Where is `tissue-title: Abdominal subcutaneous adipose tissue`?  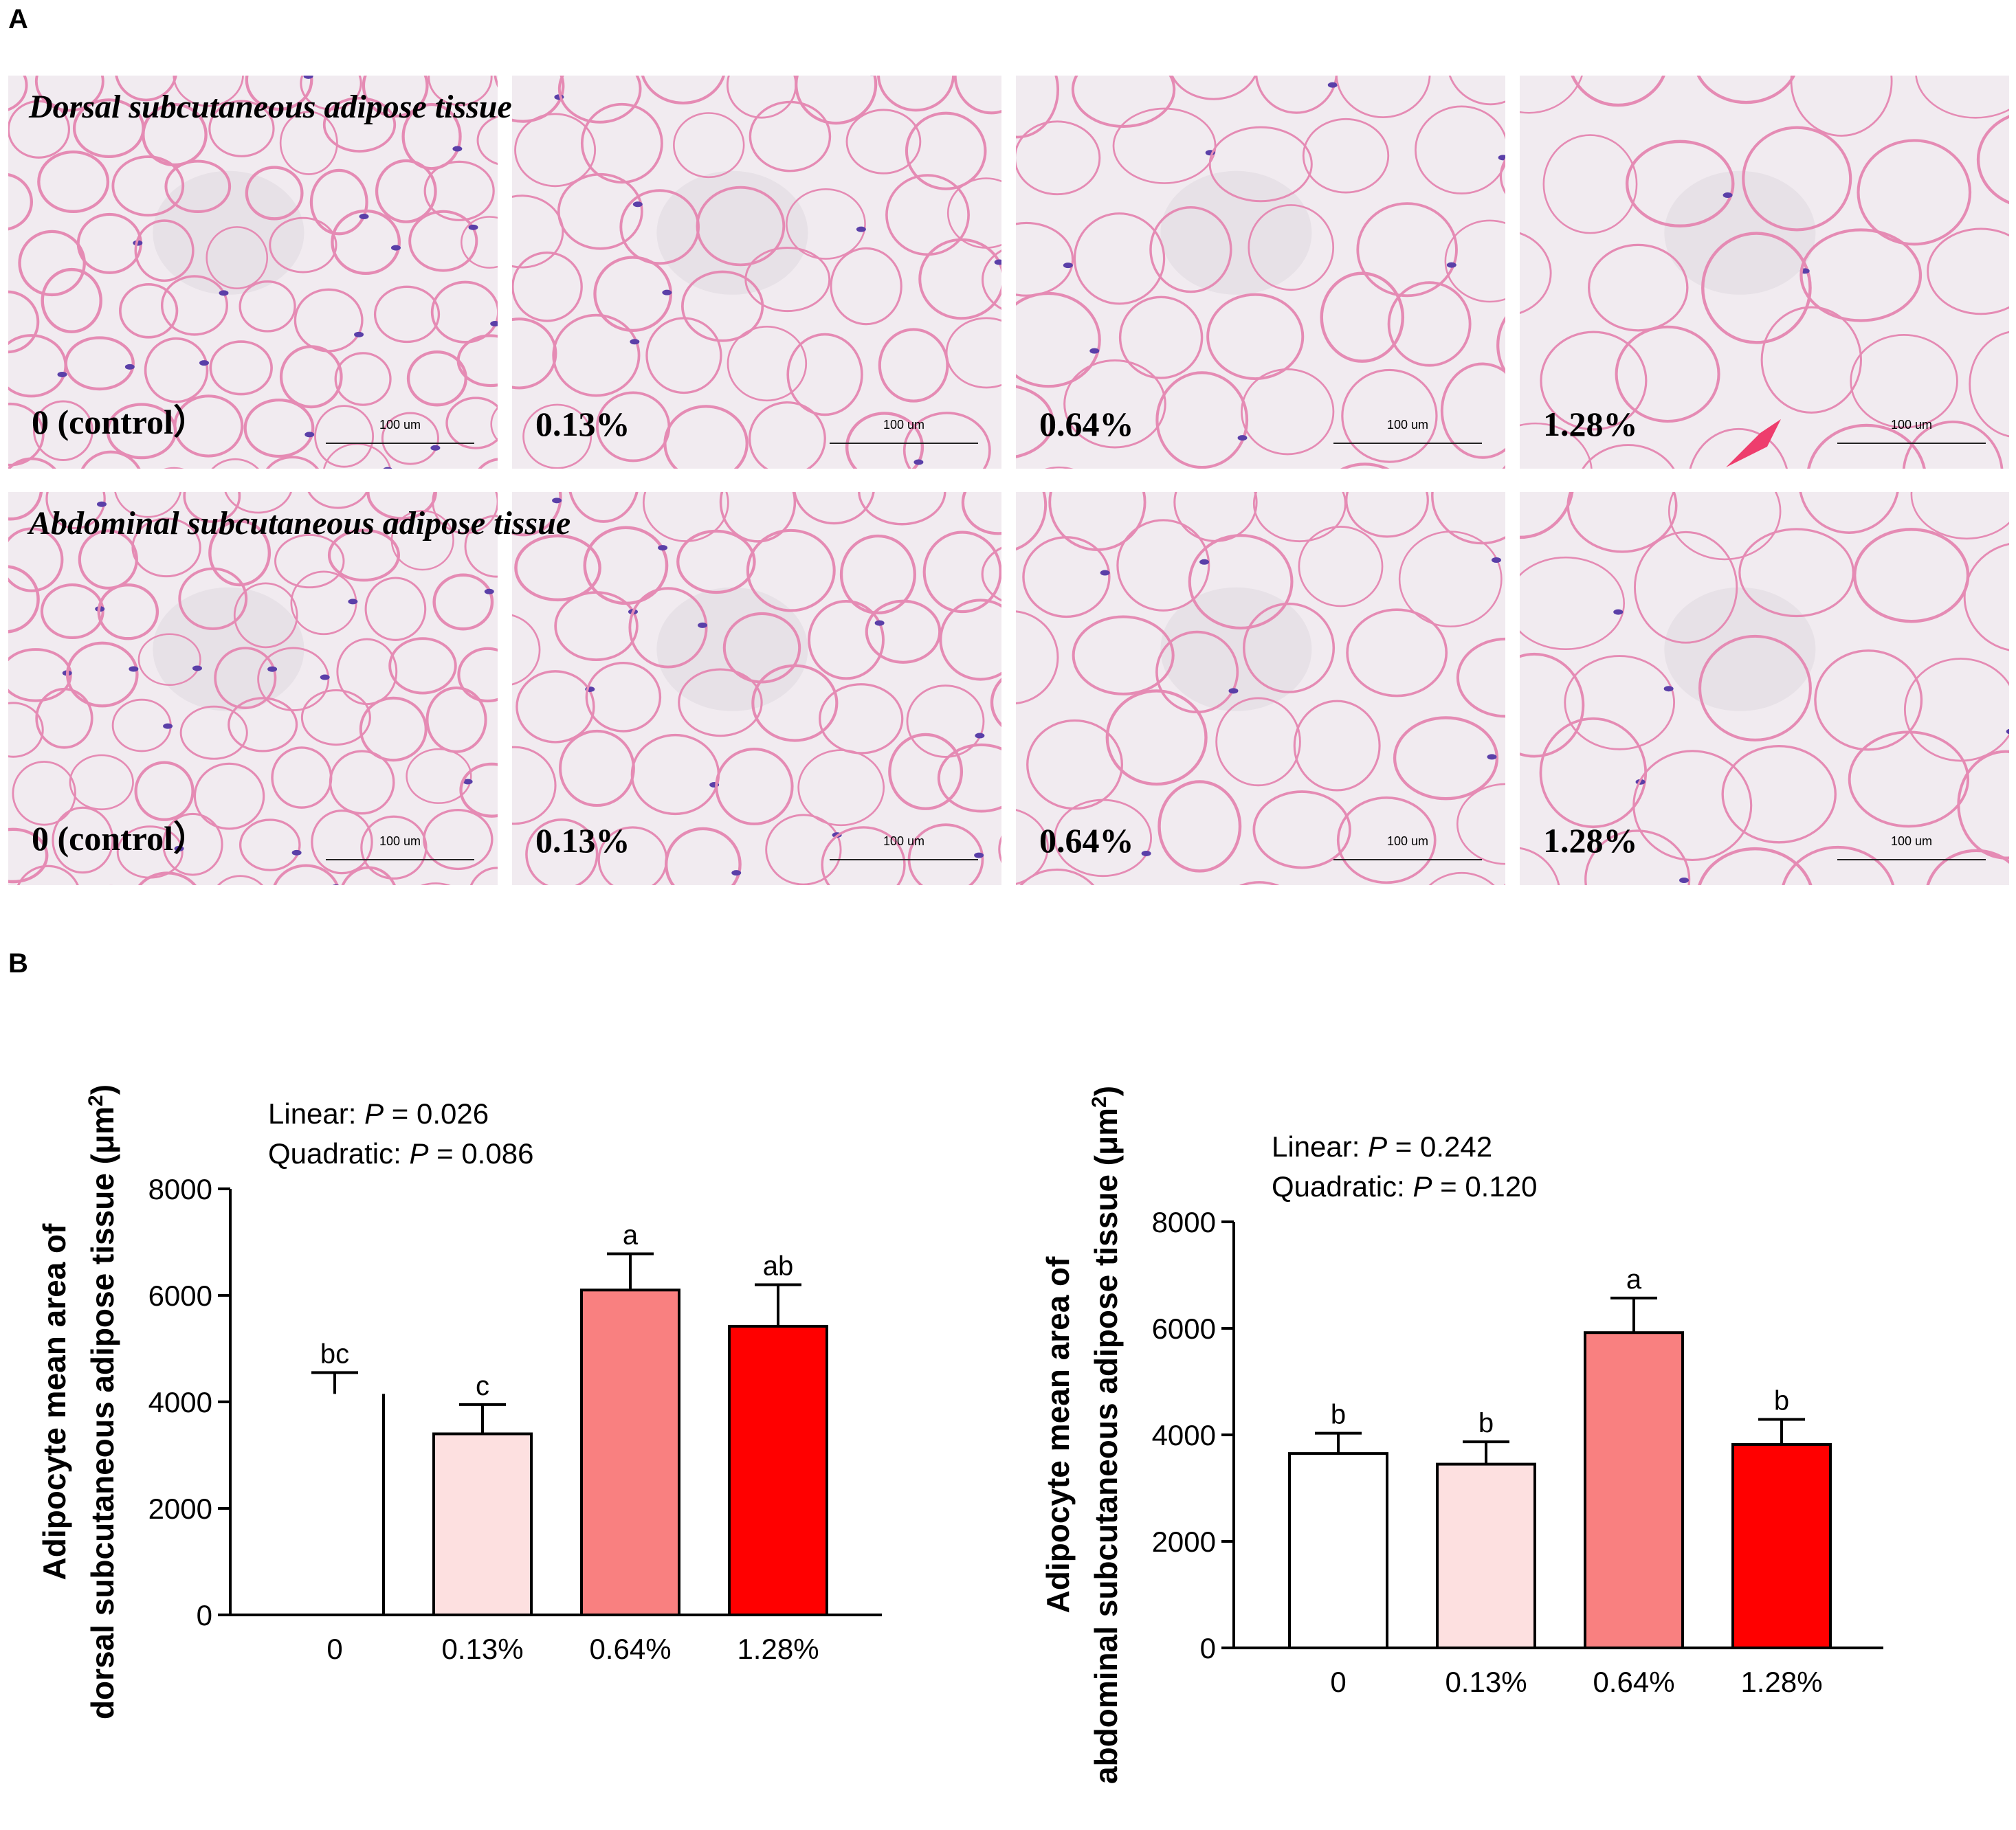
tissue-title: Abdominal subcutaneous adipose tissue is located at coordinates (300, 523).